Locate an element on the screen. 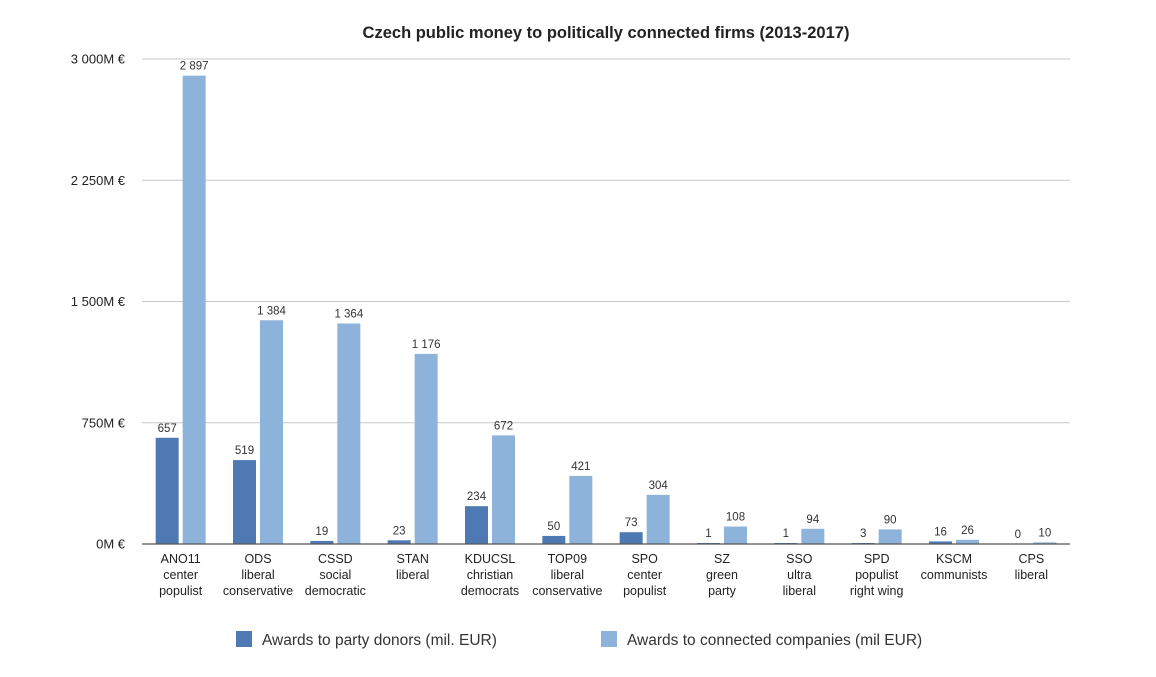 The width and height of the screenshot is (1156, 677). category-label: SSO is located at coordinates (799, 559).